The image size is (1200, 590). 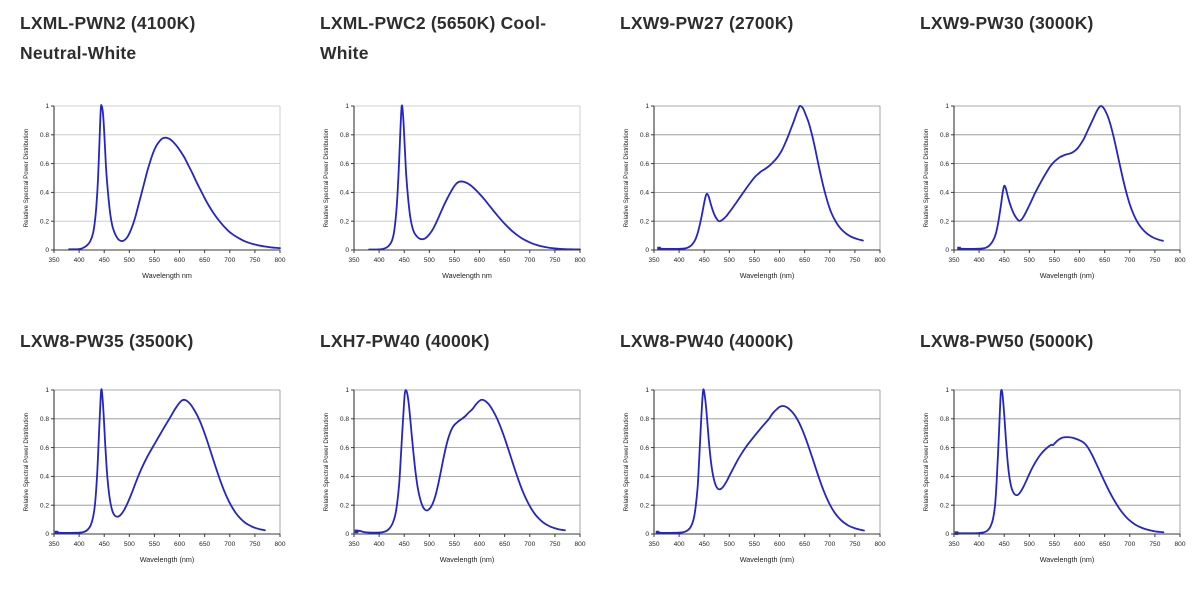 I want to click on chart-title-line1: LXW8-PW35 (3500K), so click(x=107, y=341).